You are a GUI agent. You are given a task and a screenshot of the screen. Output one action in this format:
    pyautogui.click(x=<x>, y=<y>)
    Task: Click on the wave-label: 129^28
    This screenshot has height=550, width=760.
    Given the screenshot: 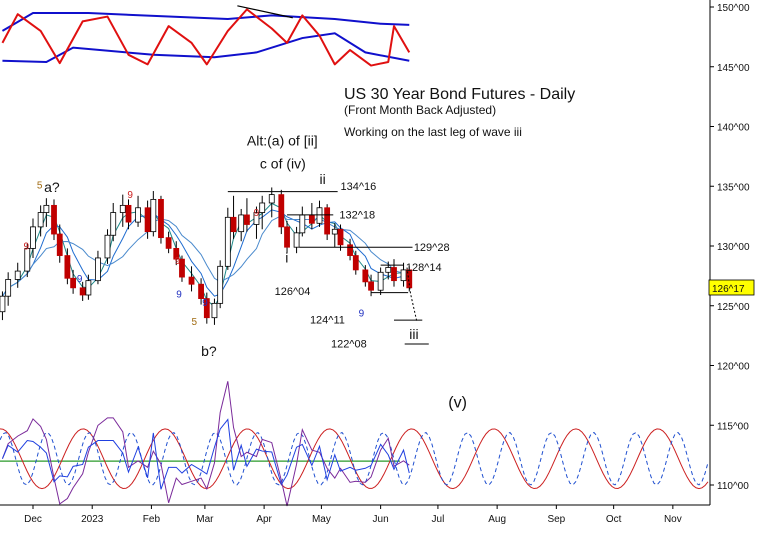 What is the action you would take?
    pyautogui.click(x=432, y=248)
    